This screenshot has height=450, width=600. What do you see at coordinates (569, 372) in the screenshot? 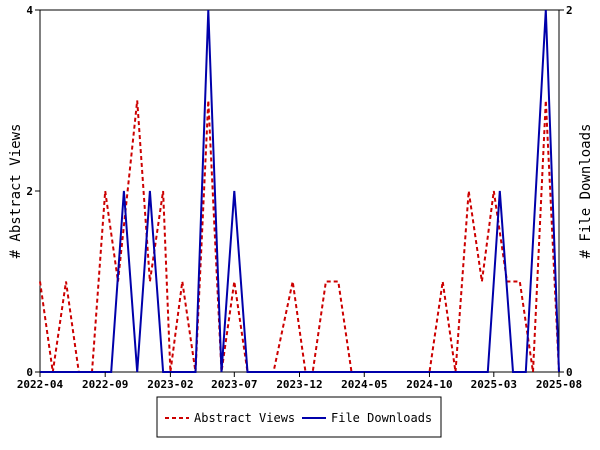
I see `right-tick-label: 0` at bounding box center [569, 372].